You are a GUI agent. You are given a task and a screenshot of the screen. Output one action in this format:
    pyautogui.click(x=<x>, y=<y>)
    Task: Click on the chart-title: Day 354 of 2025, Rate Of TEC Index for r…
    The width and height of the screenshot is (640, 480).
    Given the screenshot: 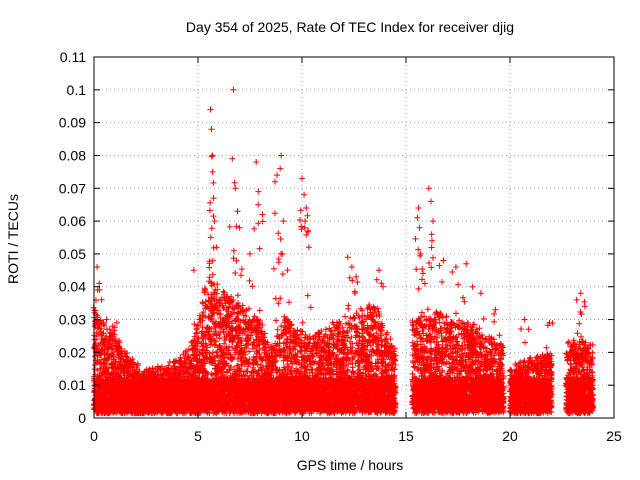 What is the action you would take?
    pyautogui.click(x=350, y=27)
    